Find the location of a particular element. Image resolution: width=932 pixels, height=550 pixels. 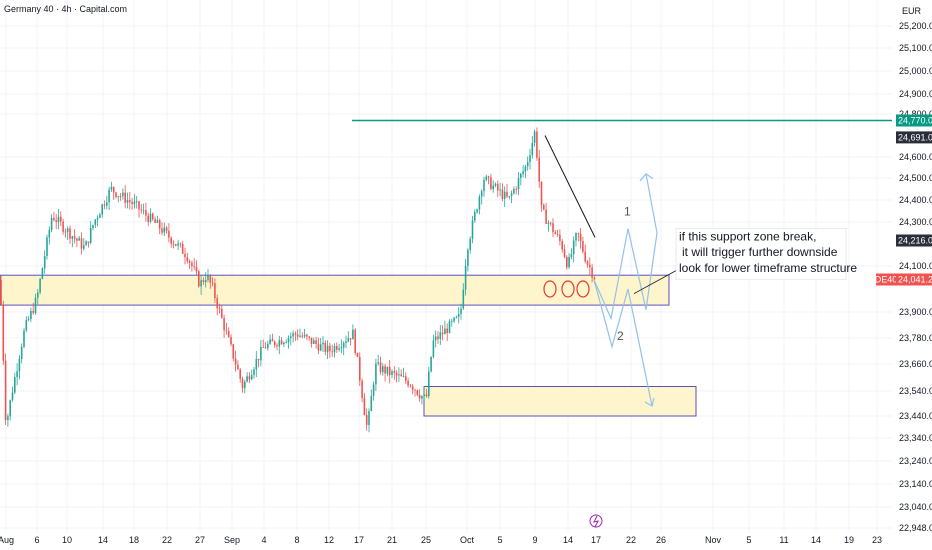

time-tick-label: 9 is located at coordinates (534, 540).